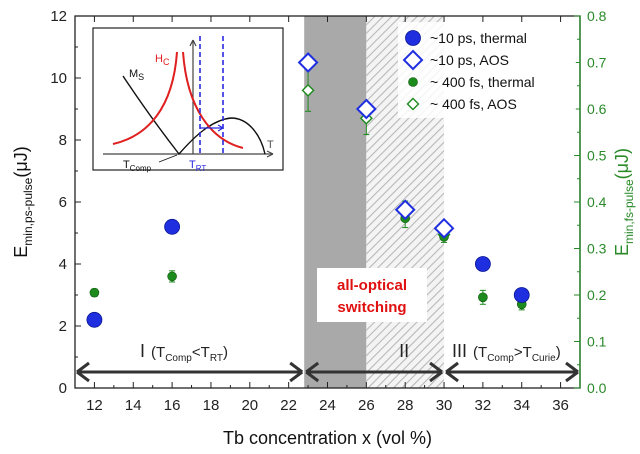  I want to click on region-iii-close: ), so click(558, 352).